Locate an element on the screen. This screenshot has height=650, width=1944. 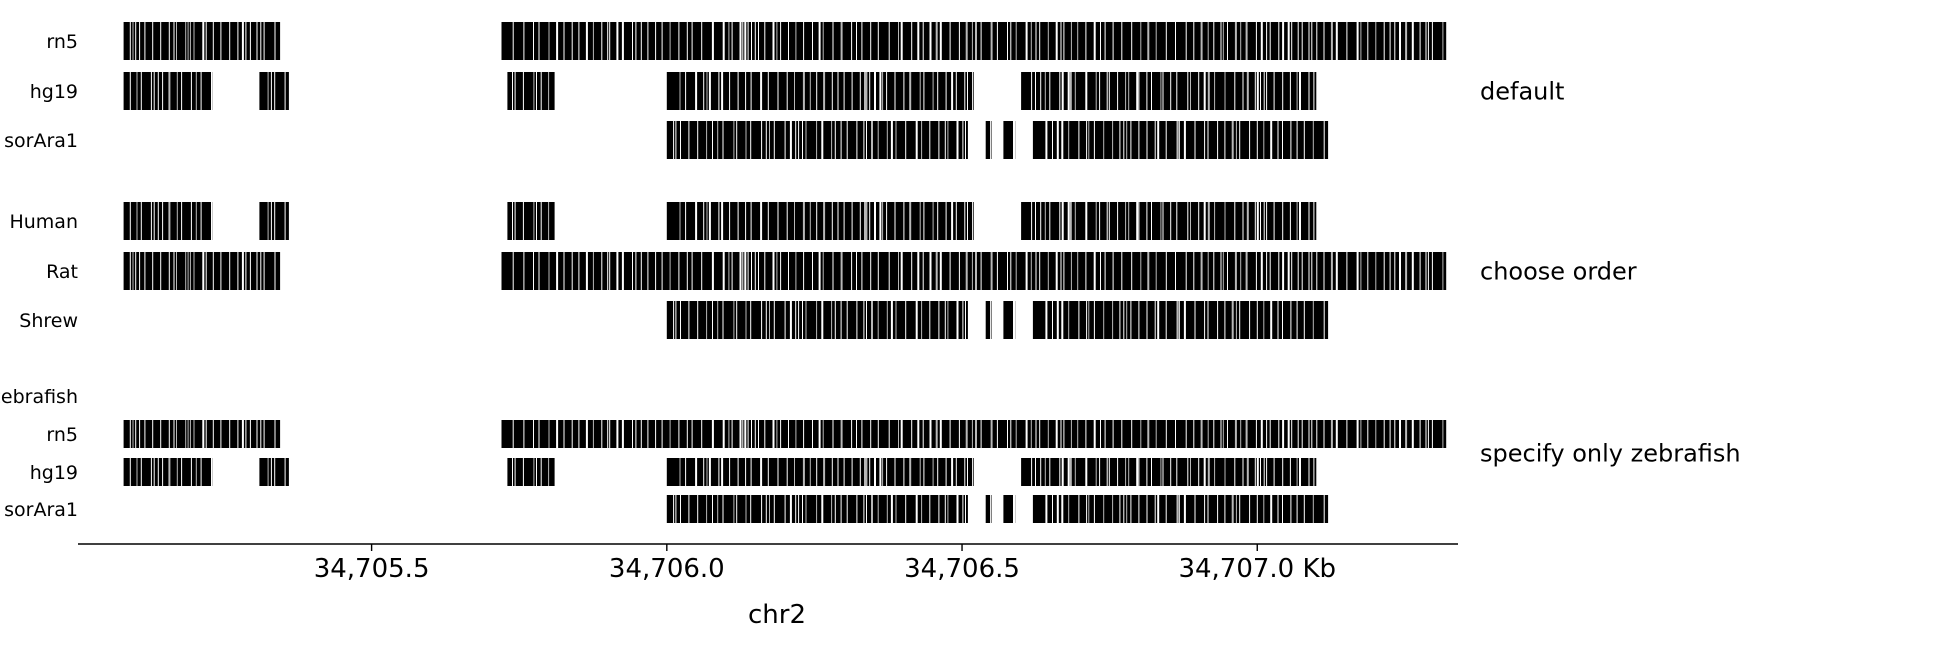
track-Rat: Rat is located at coordinates (746, 271).